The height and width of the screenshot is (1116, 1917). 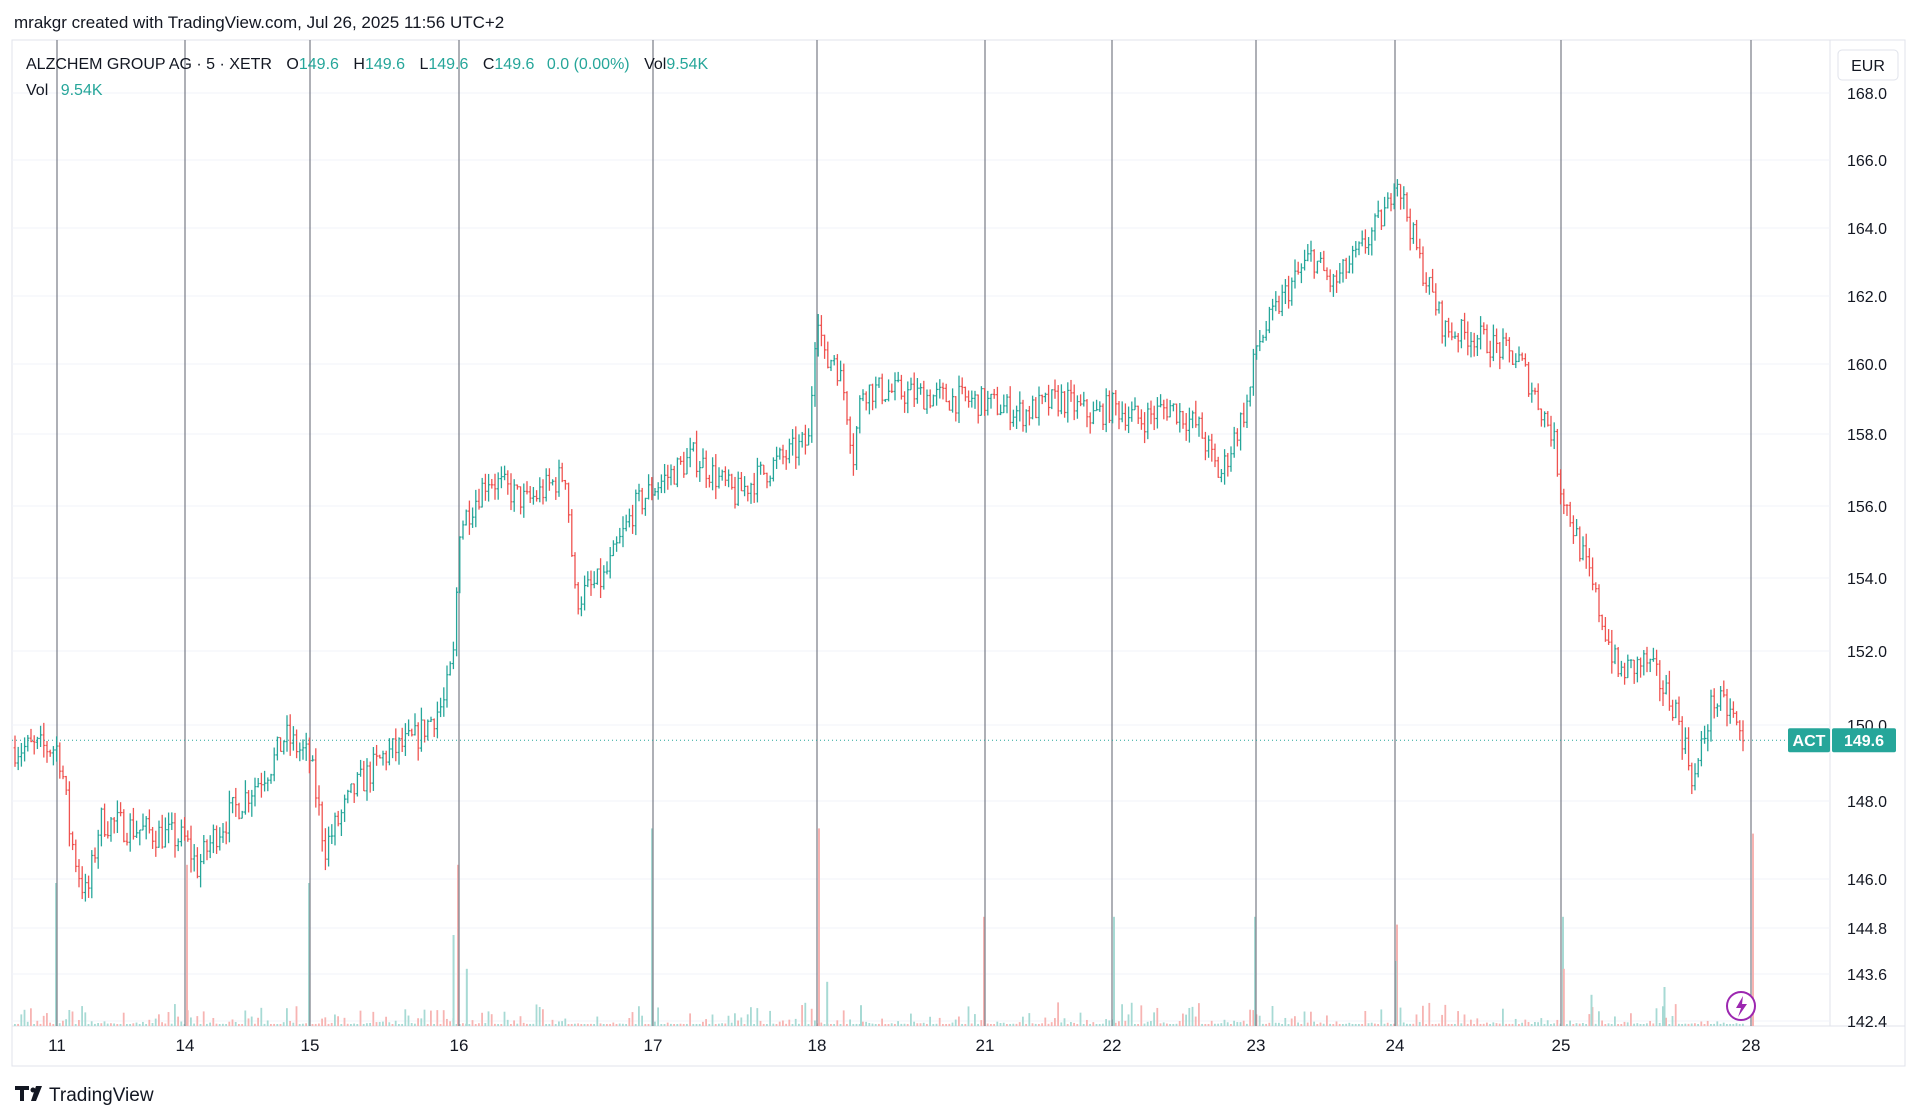 I want to click on currency-label: EUR, so click(x=1868, y=66).